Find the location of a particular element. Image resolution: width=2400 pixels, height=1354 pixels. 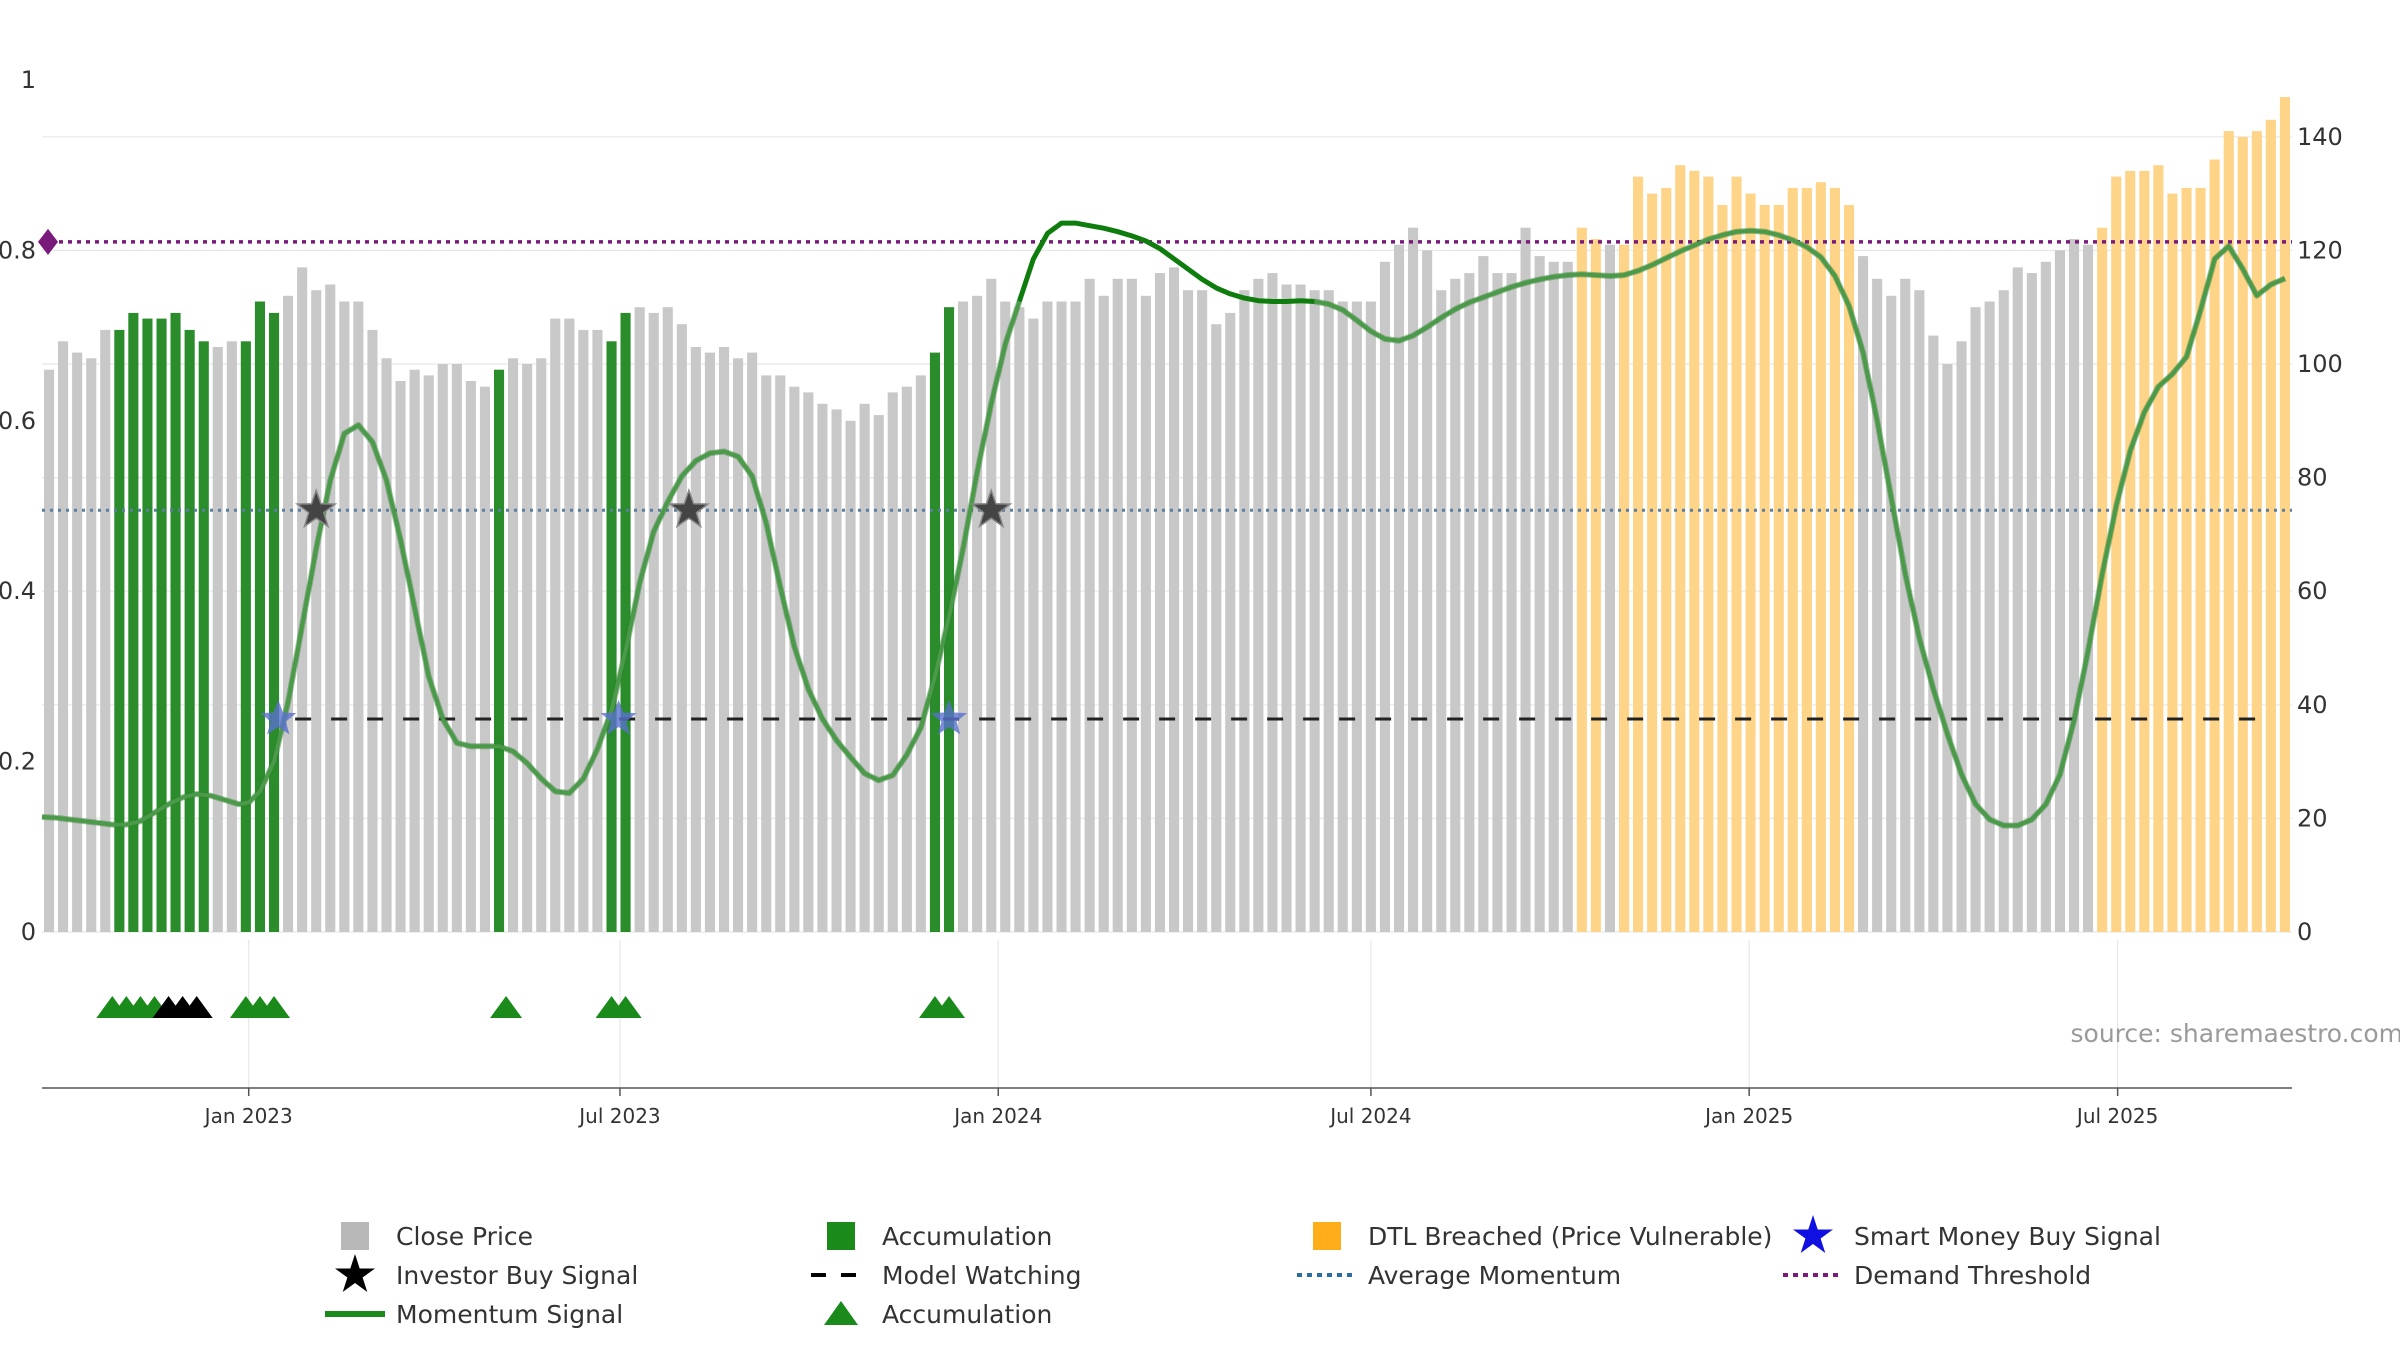

right-axis-tick-label: 100 is located at coordinates (2320, 364).